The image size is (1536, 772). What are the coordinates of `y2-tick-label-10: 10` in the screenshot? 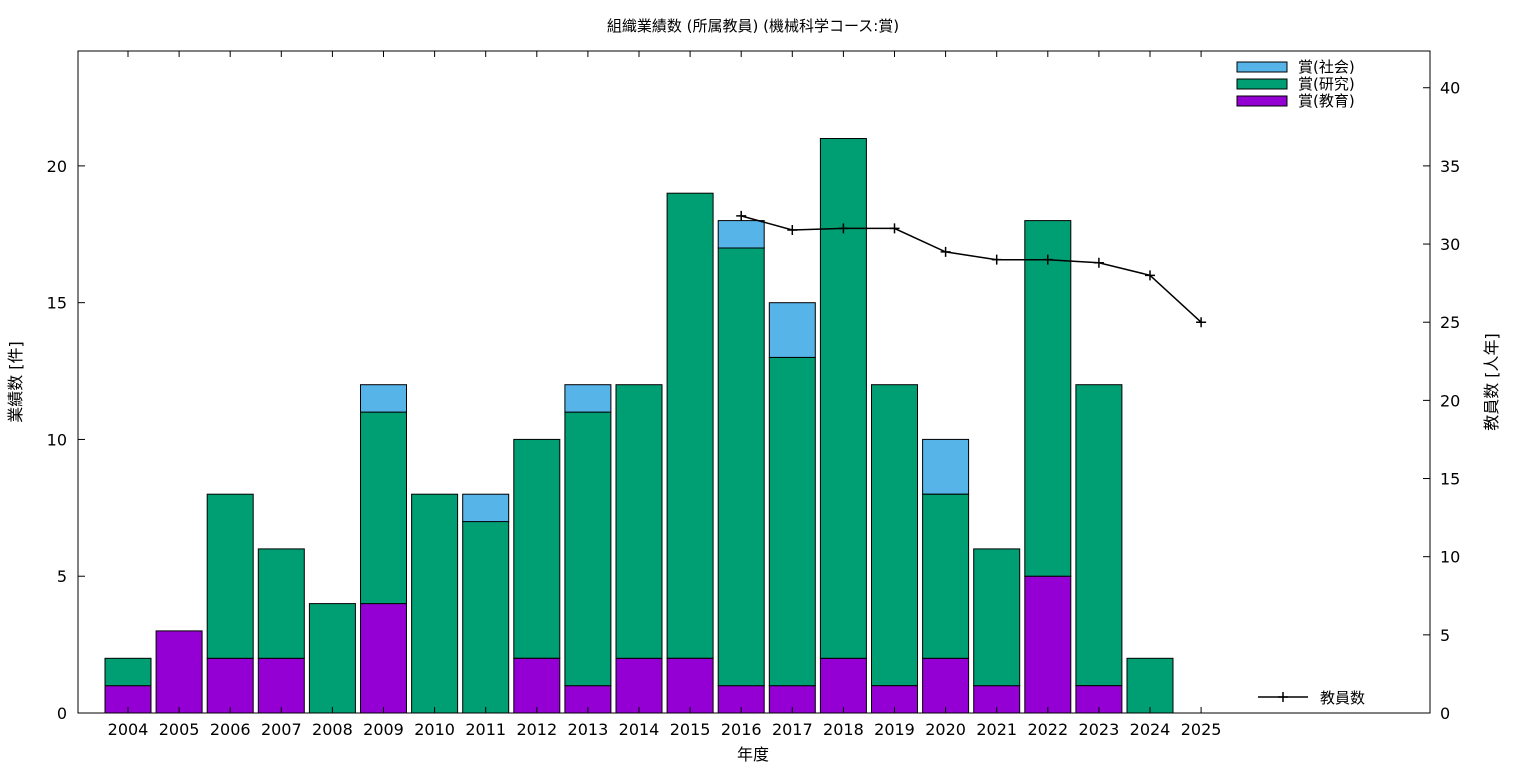 It's located at (1450, 557).